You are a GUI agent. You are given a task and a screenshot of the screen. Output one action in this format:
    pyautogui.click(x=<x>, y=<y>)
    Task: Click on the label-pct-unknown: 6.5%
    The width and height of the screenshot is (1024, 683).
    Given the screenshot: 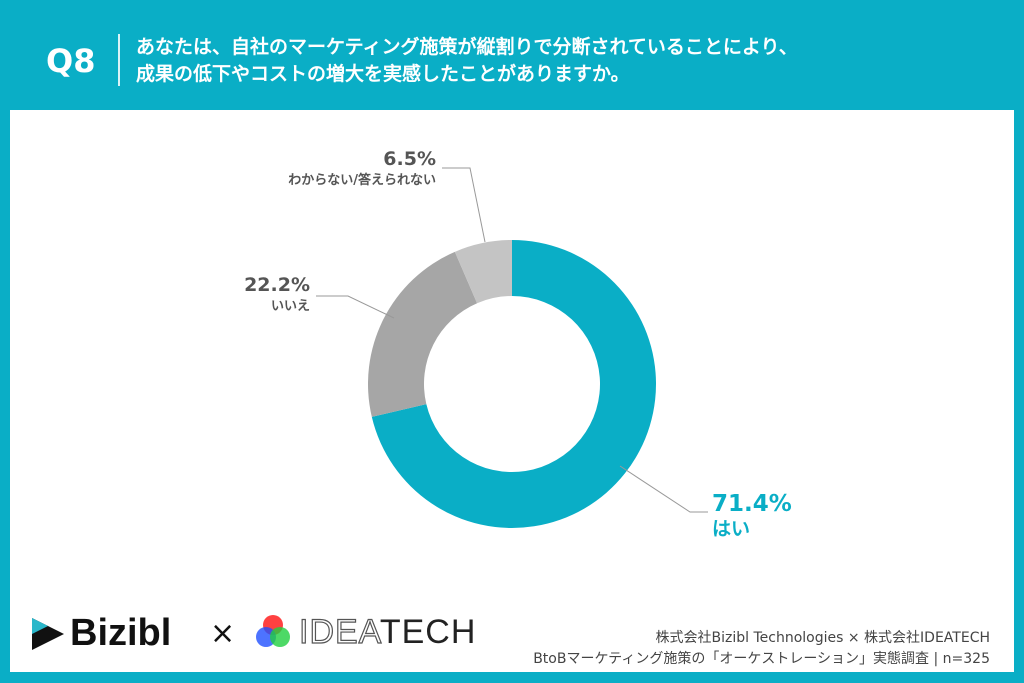 What is the action you would take?
    pyautogui.click(x=409, y=159)
    